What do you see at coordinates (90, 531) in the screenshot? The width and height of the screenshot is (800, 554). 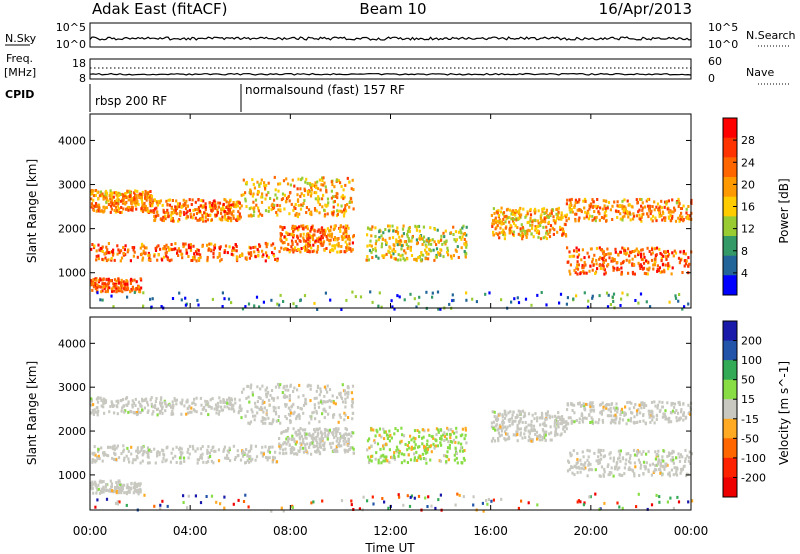 I see `x-tick-label-0: 00:00` at bounding box center [90, 531].